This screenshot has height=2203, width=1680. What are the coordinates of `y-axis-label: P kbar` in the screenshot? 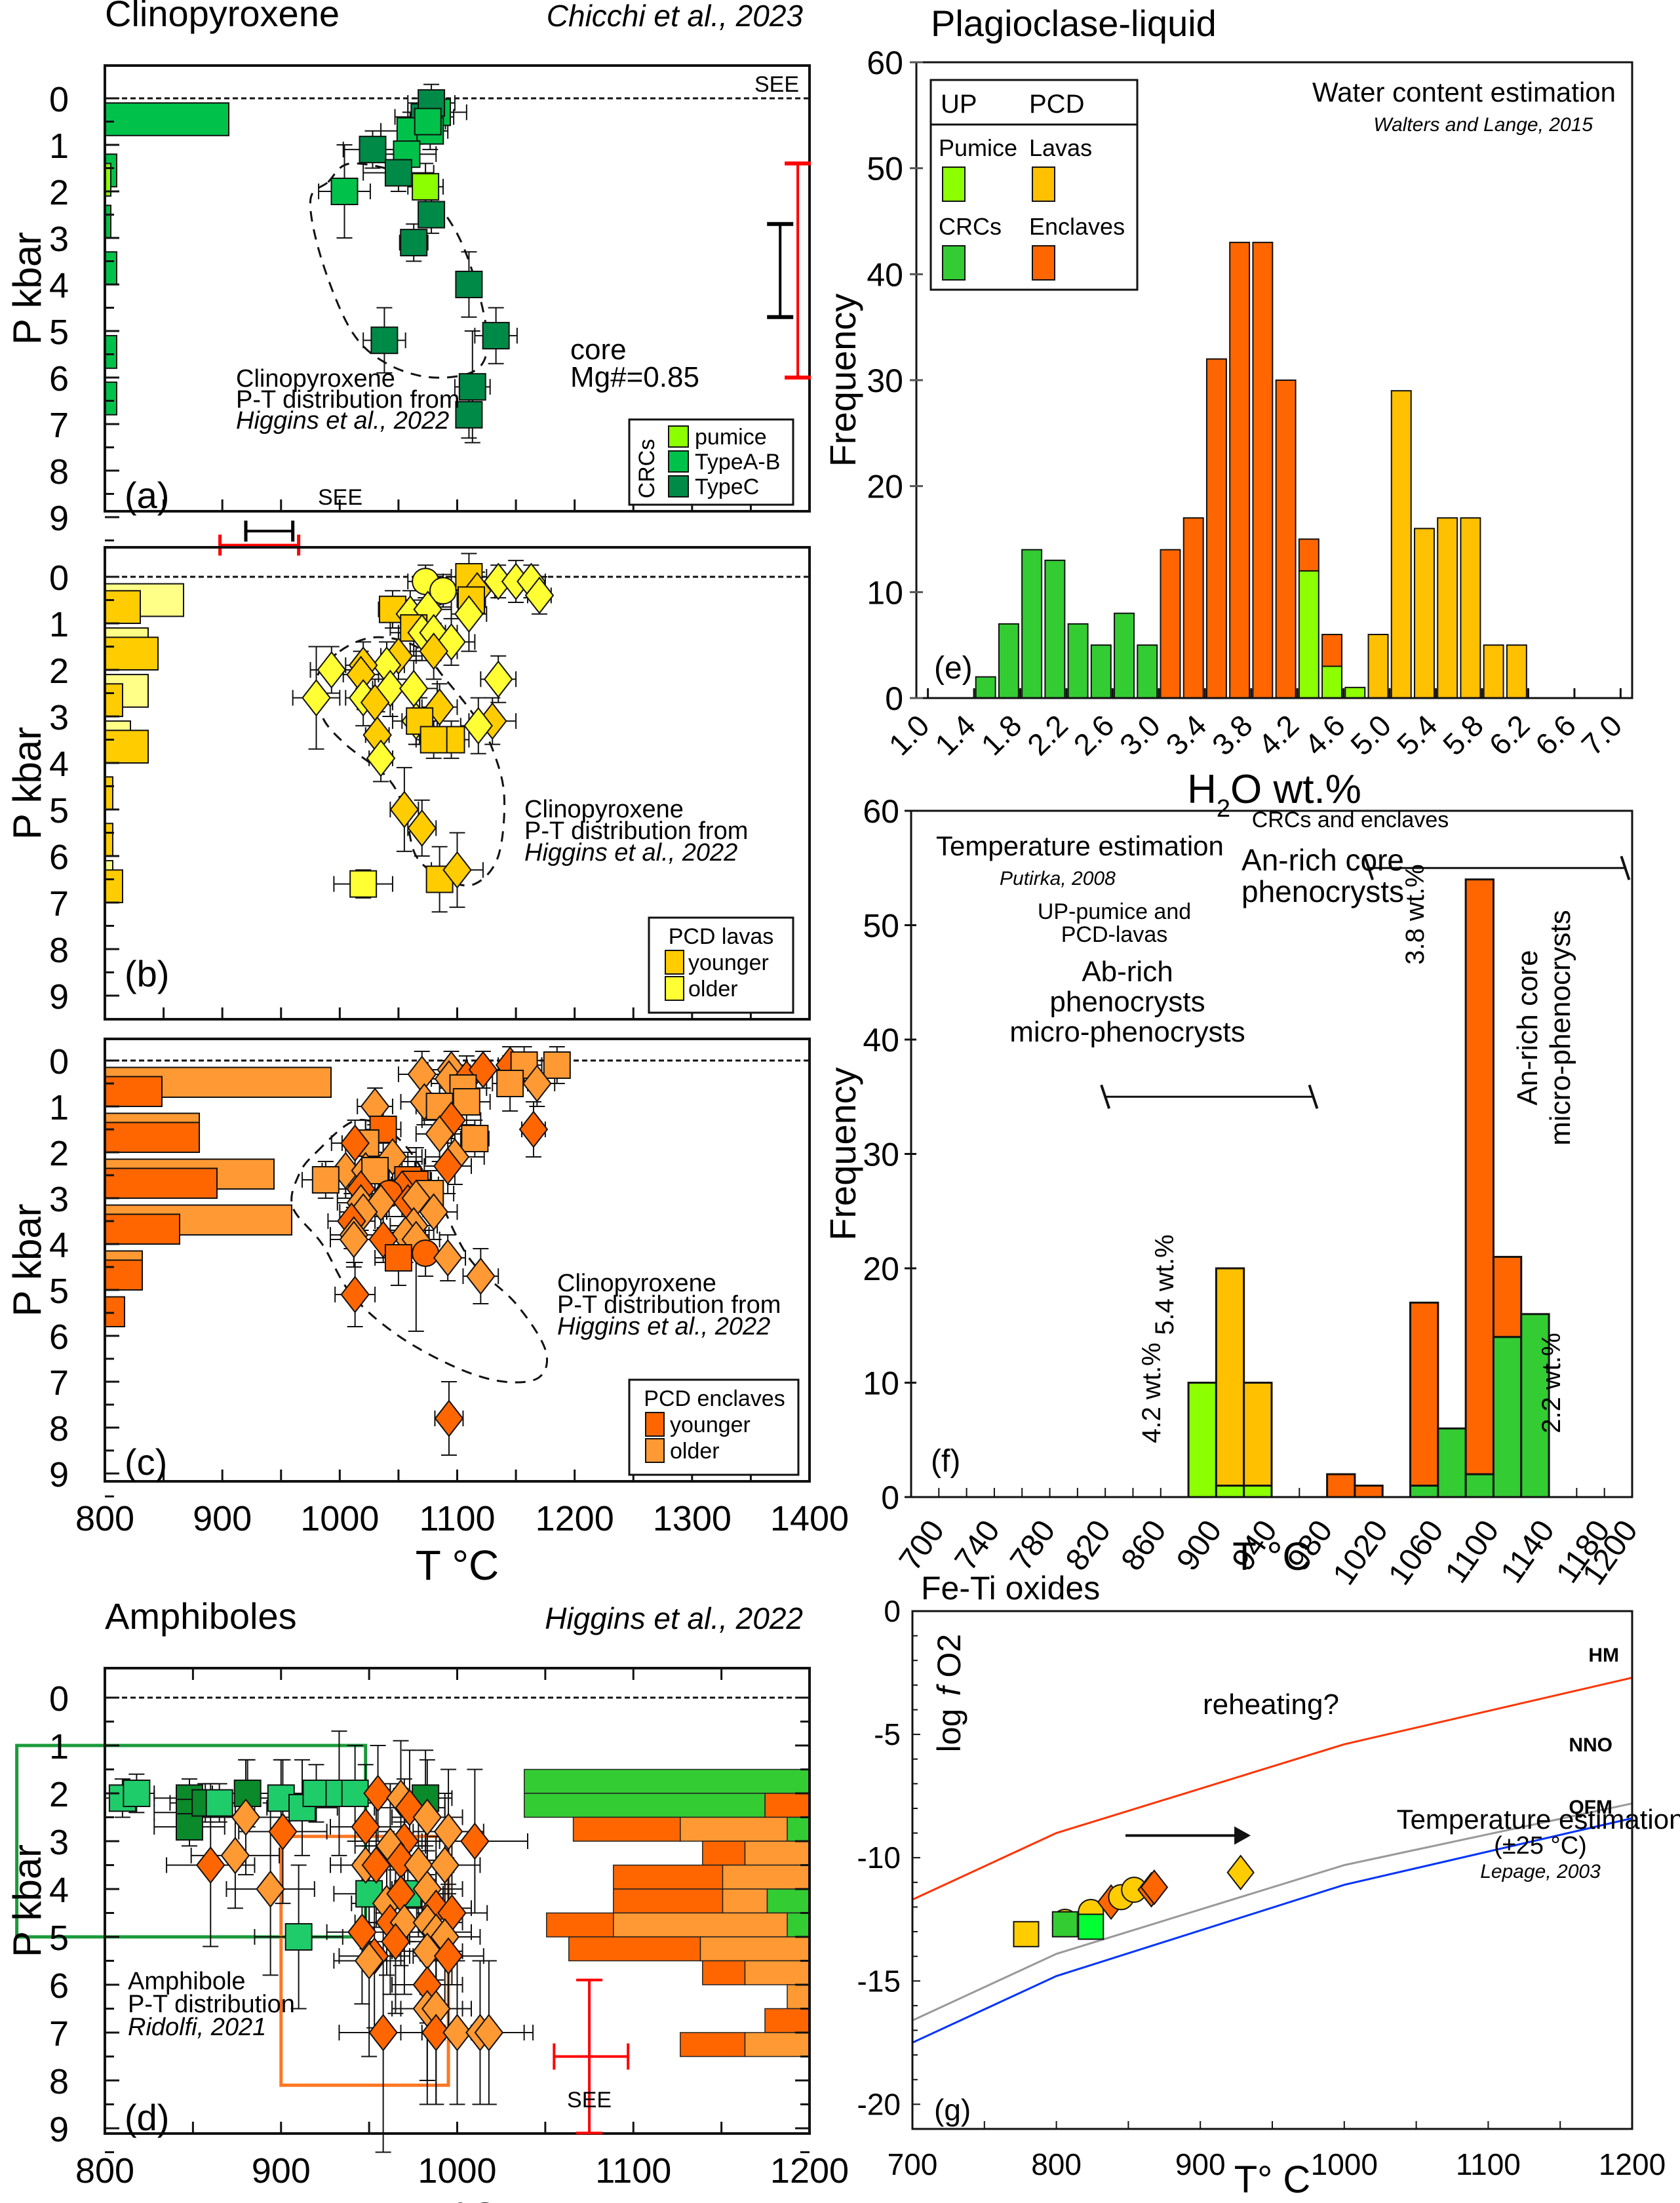 It's located at (27, 1901).